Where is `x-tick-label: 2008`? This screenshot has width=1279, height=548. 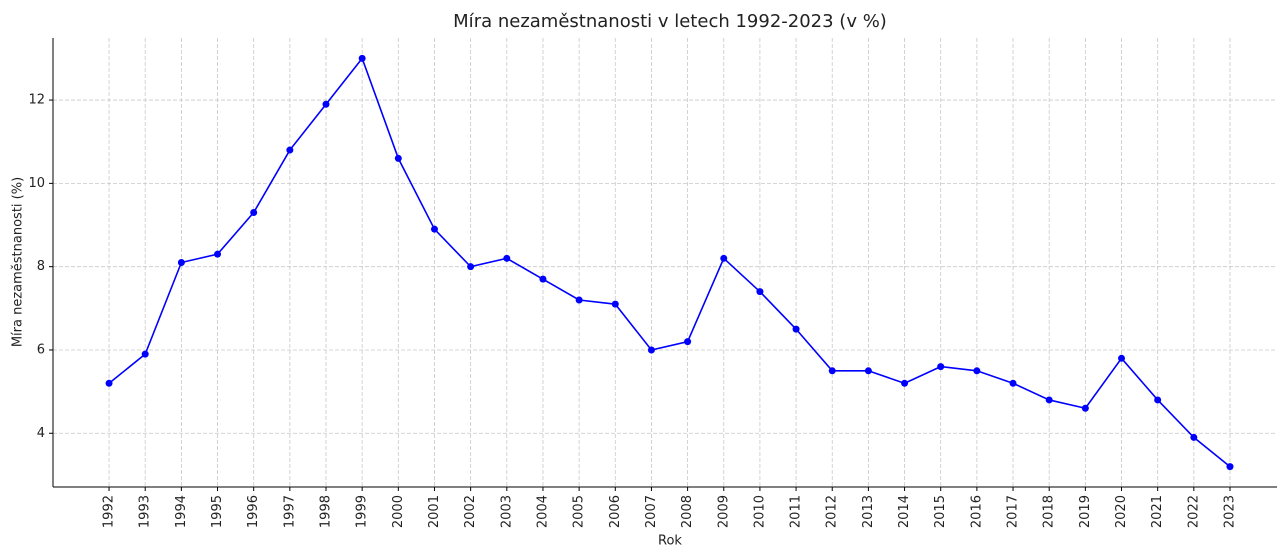
x-tick-label: 2008 is located at coordinates (687, 511).